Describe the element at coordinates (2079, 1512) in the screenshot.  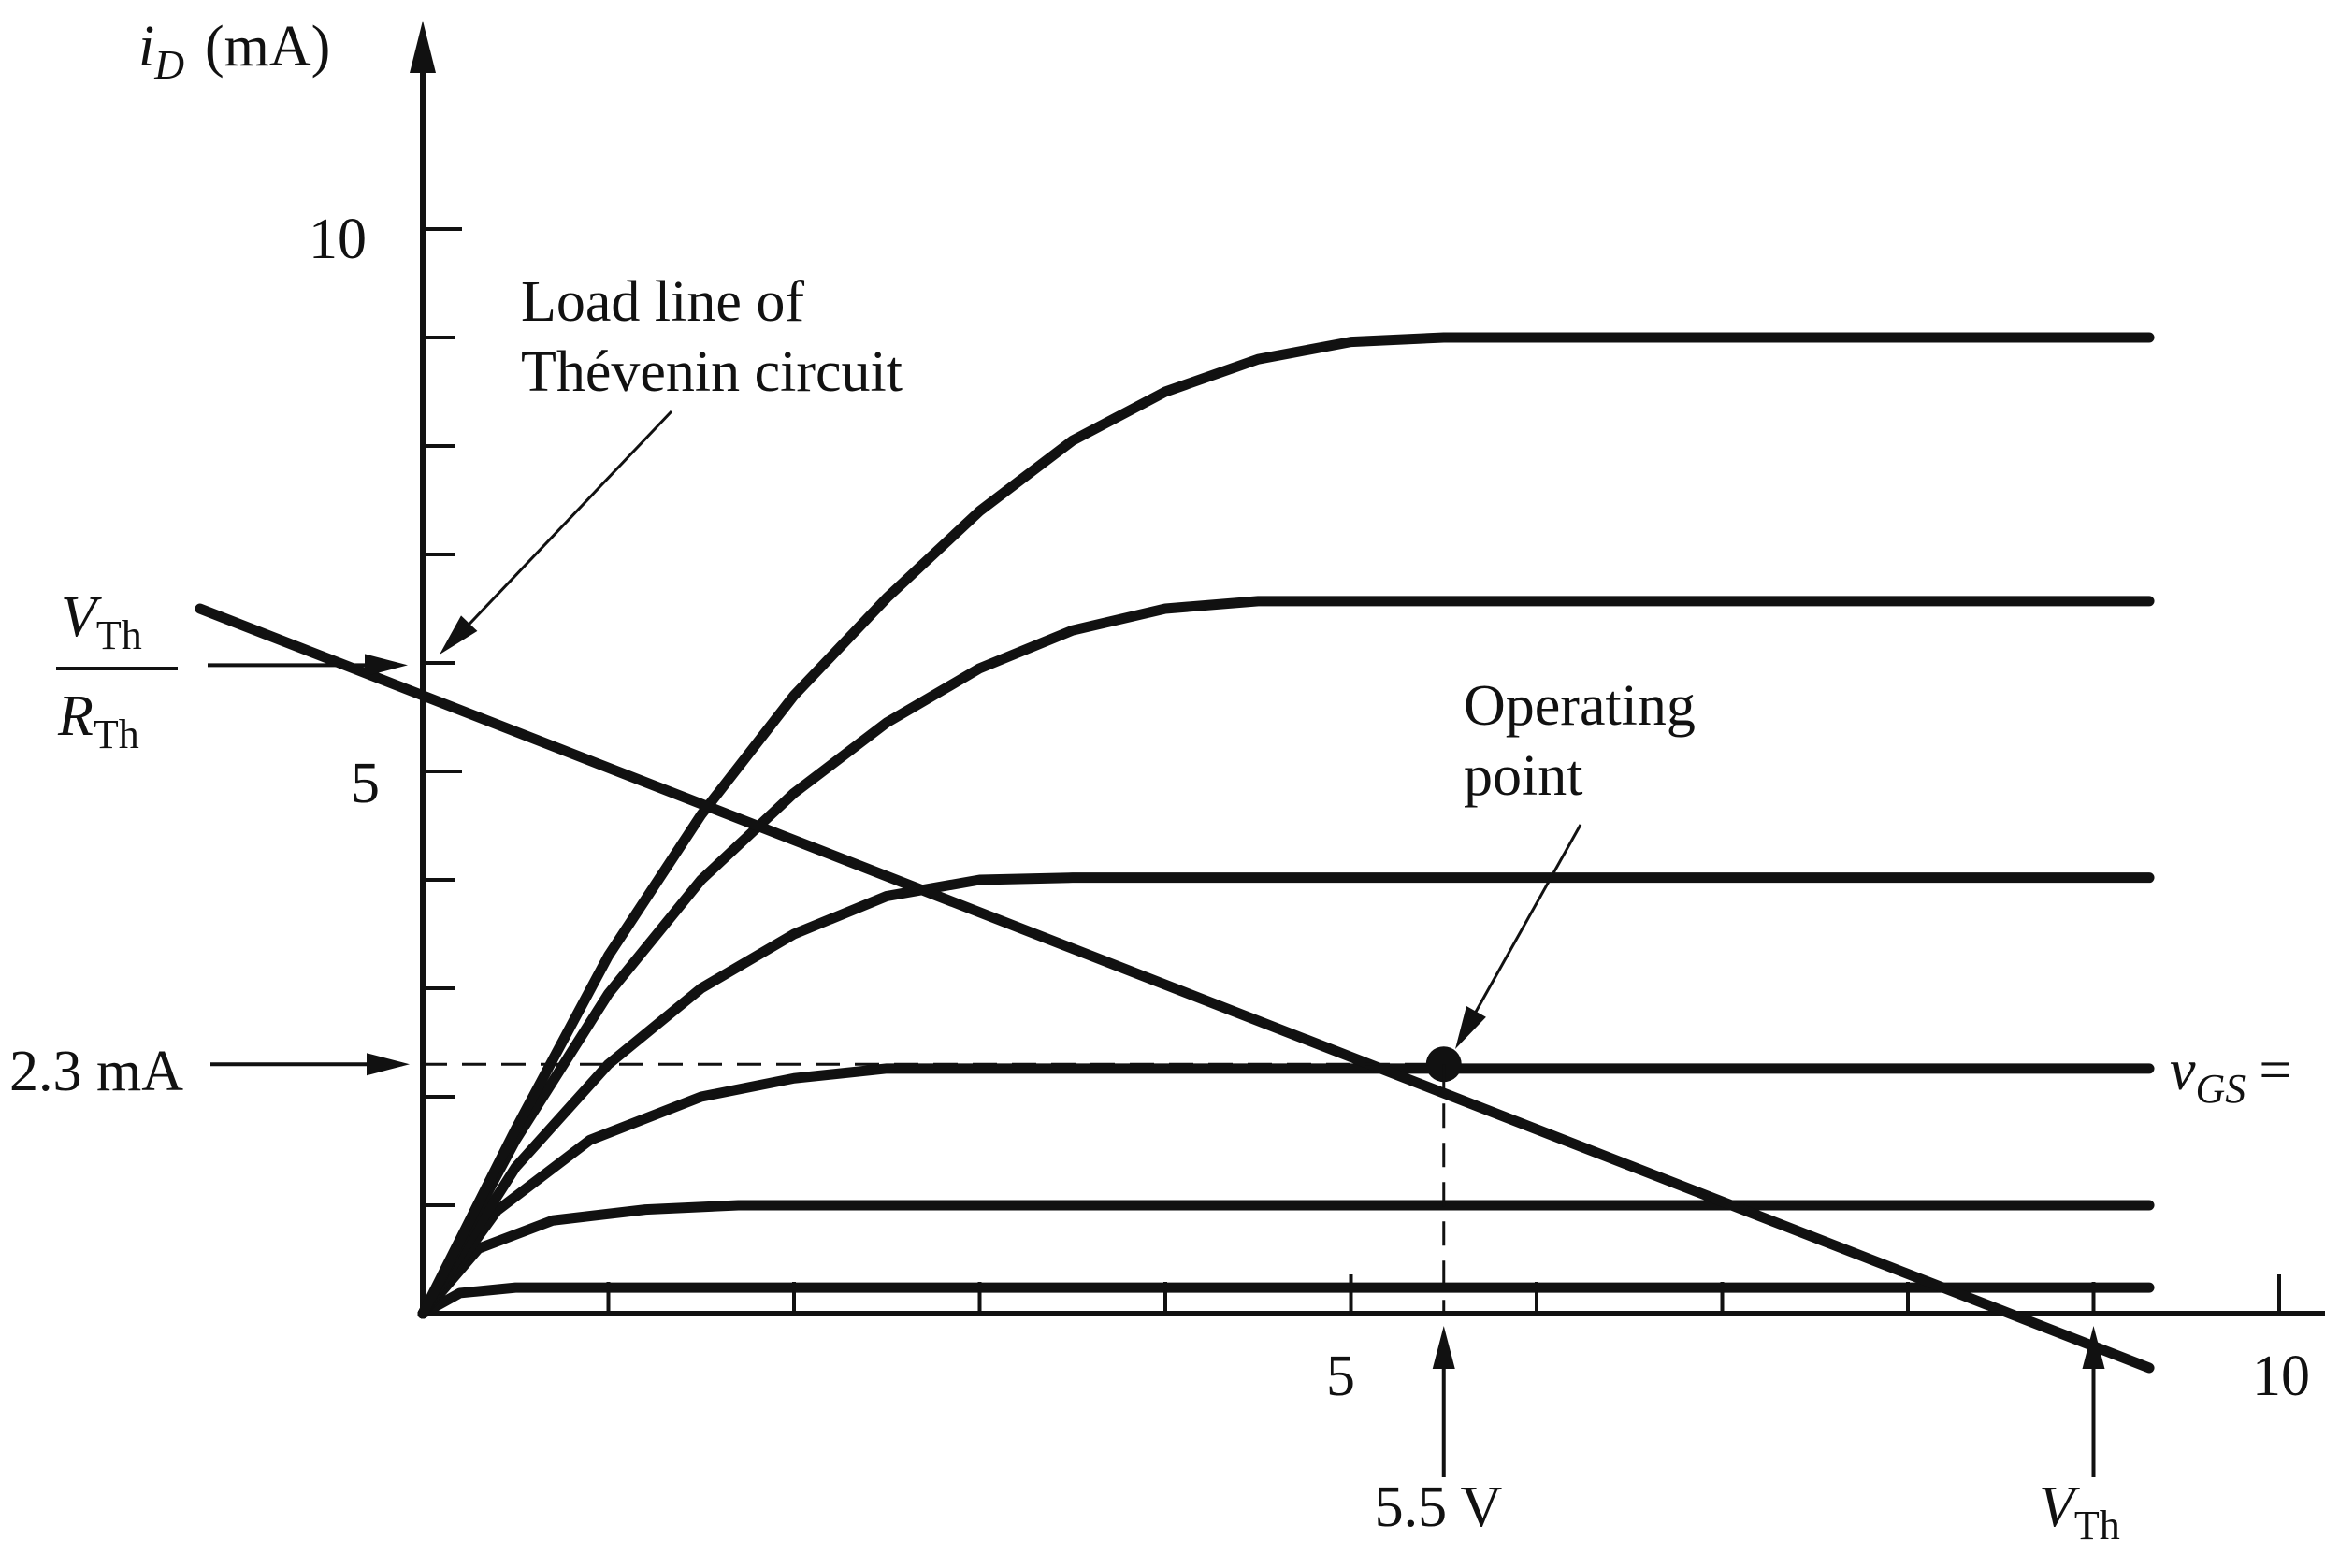
I see `vth-x-label: VTh` at that location.